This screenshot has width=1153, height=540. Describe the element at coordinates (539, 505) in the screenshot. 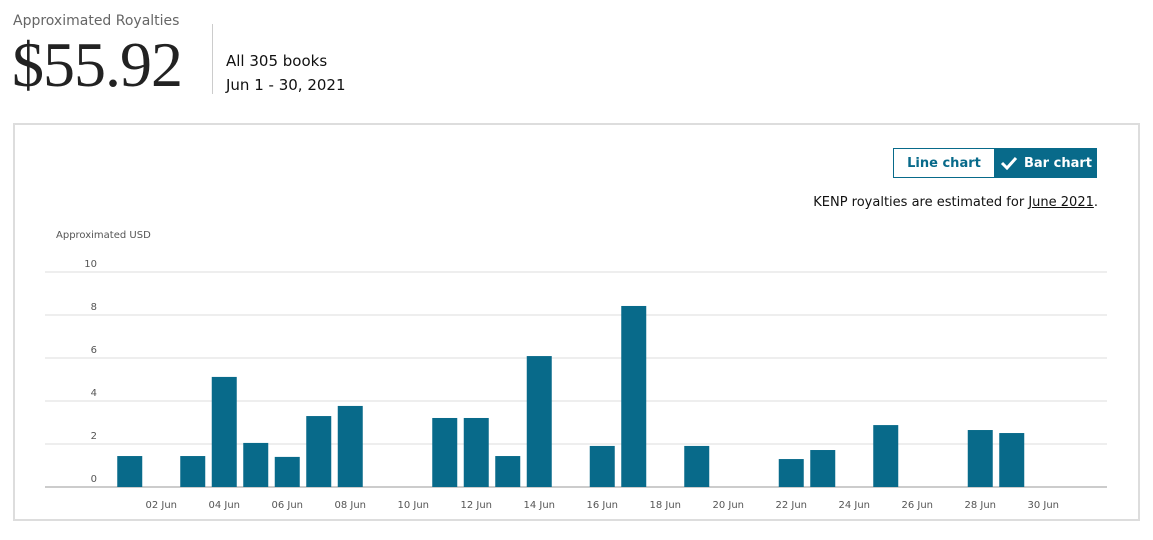

I see `x-tick-label: 14 Jun` at that location.